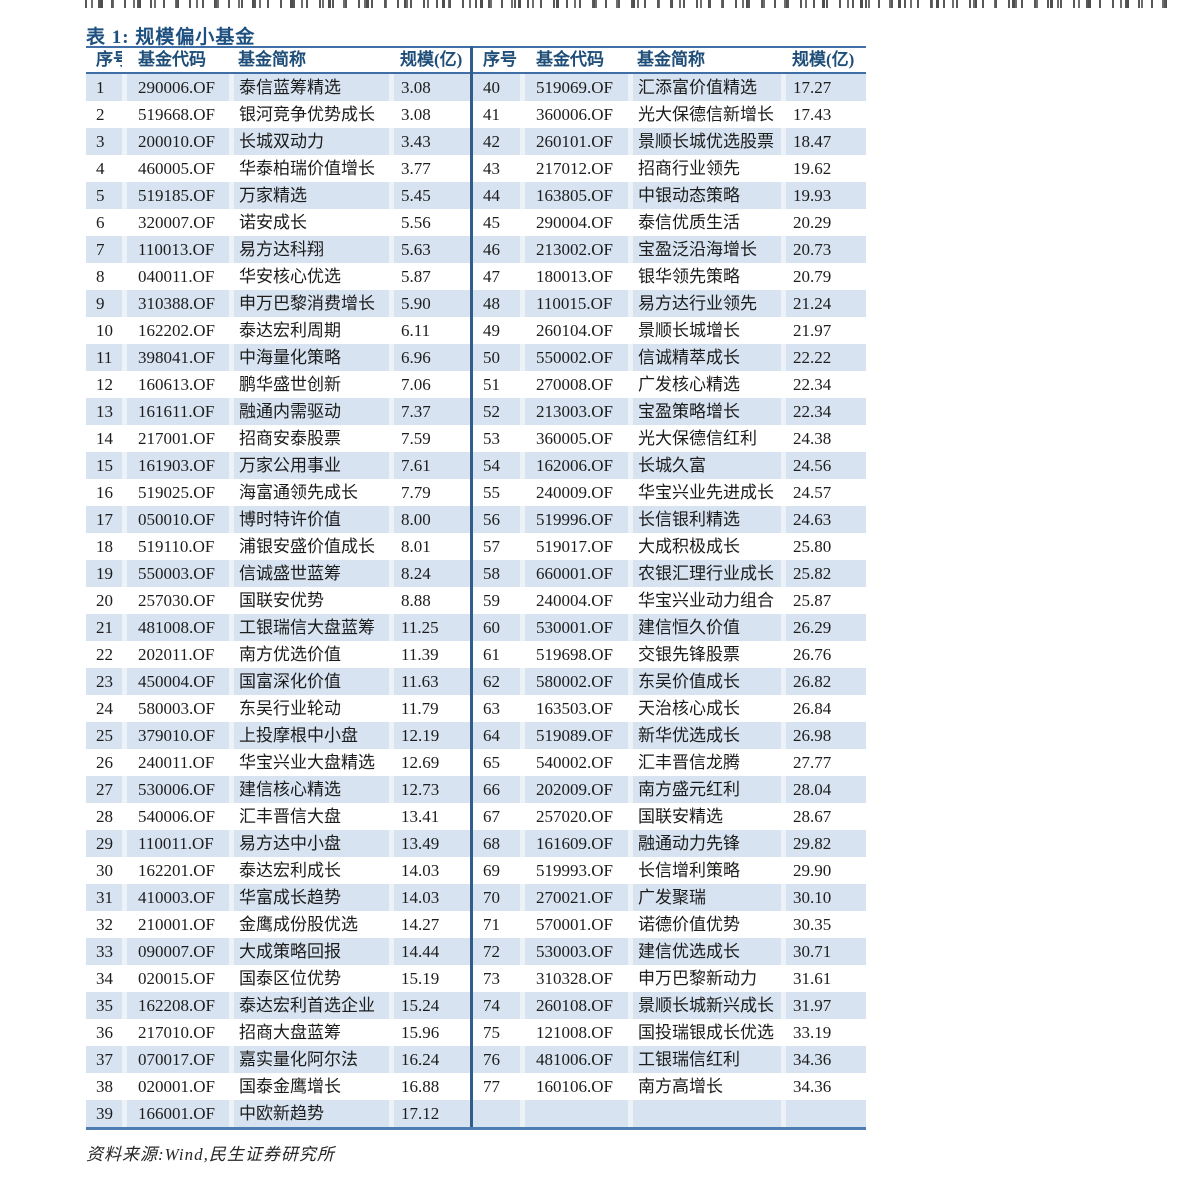  Describe the element at coordinates (823, 222) in the screenshot. I see `cell-scale: 20.29` at that location.